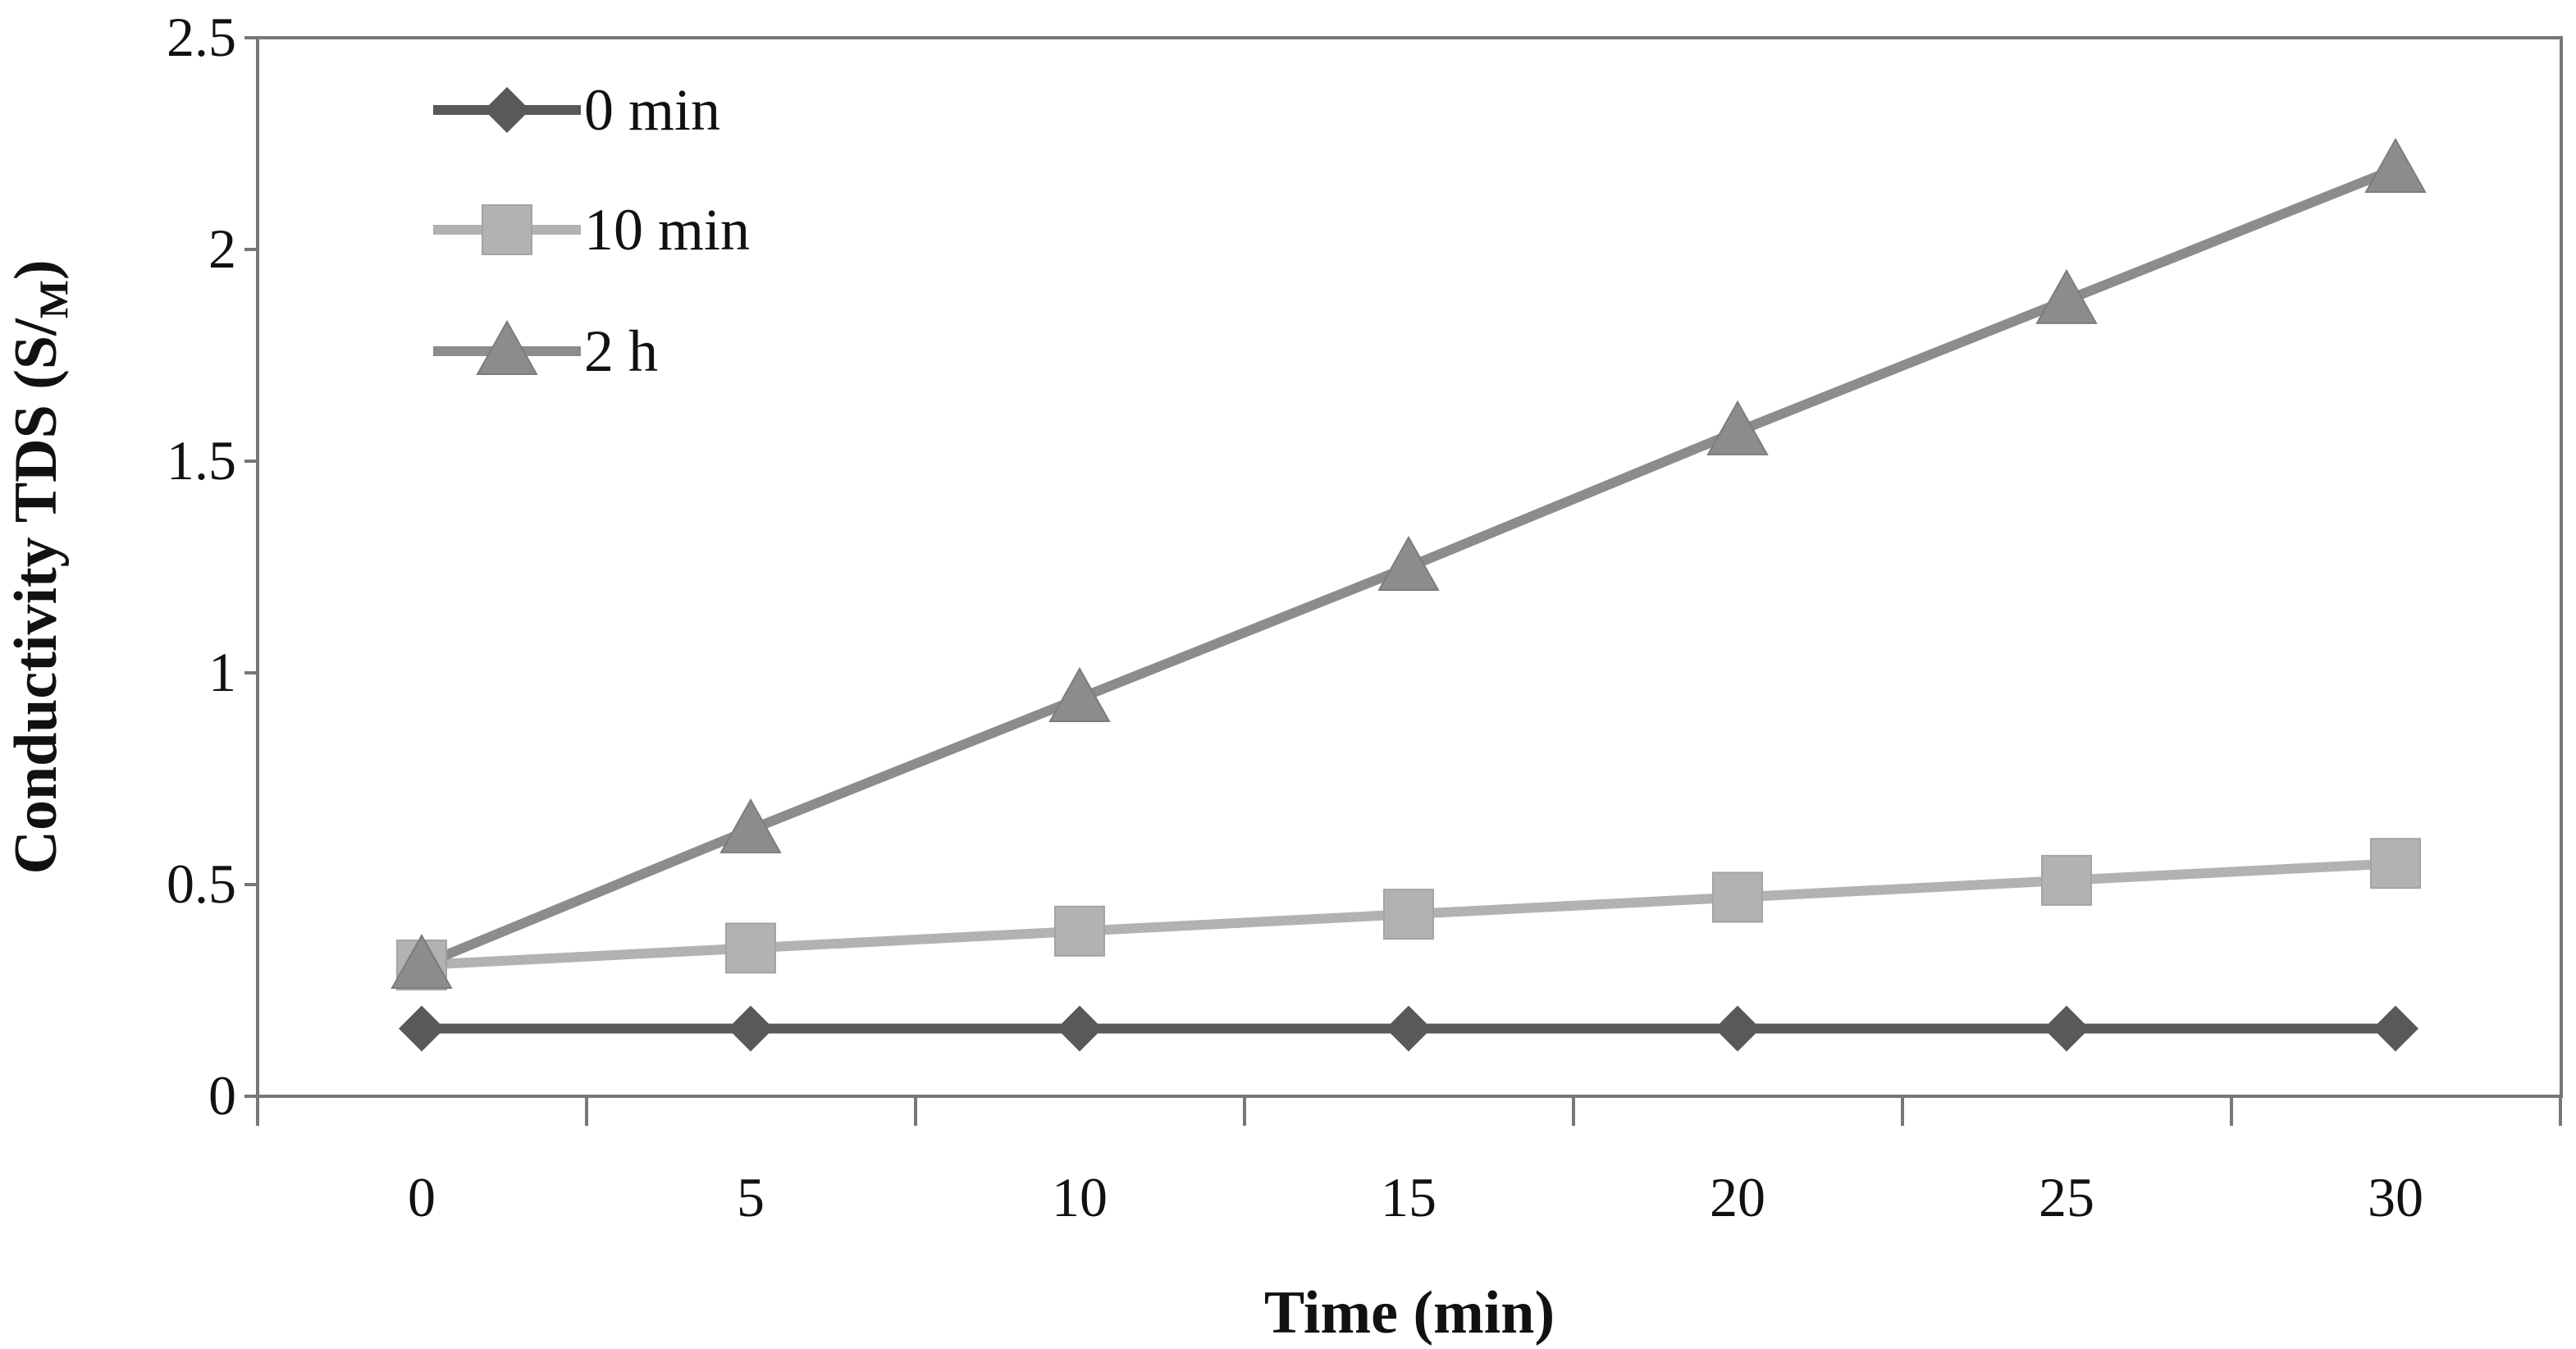 This screenshot has height=1349, width=2576. I want to click on x-axis-ticks: 0 5 10 15 20 25 30, so click(1409, 1162).